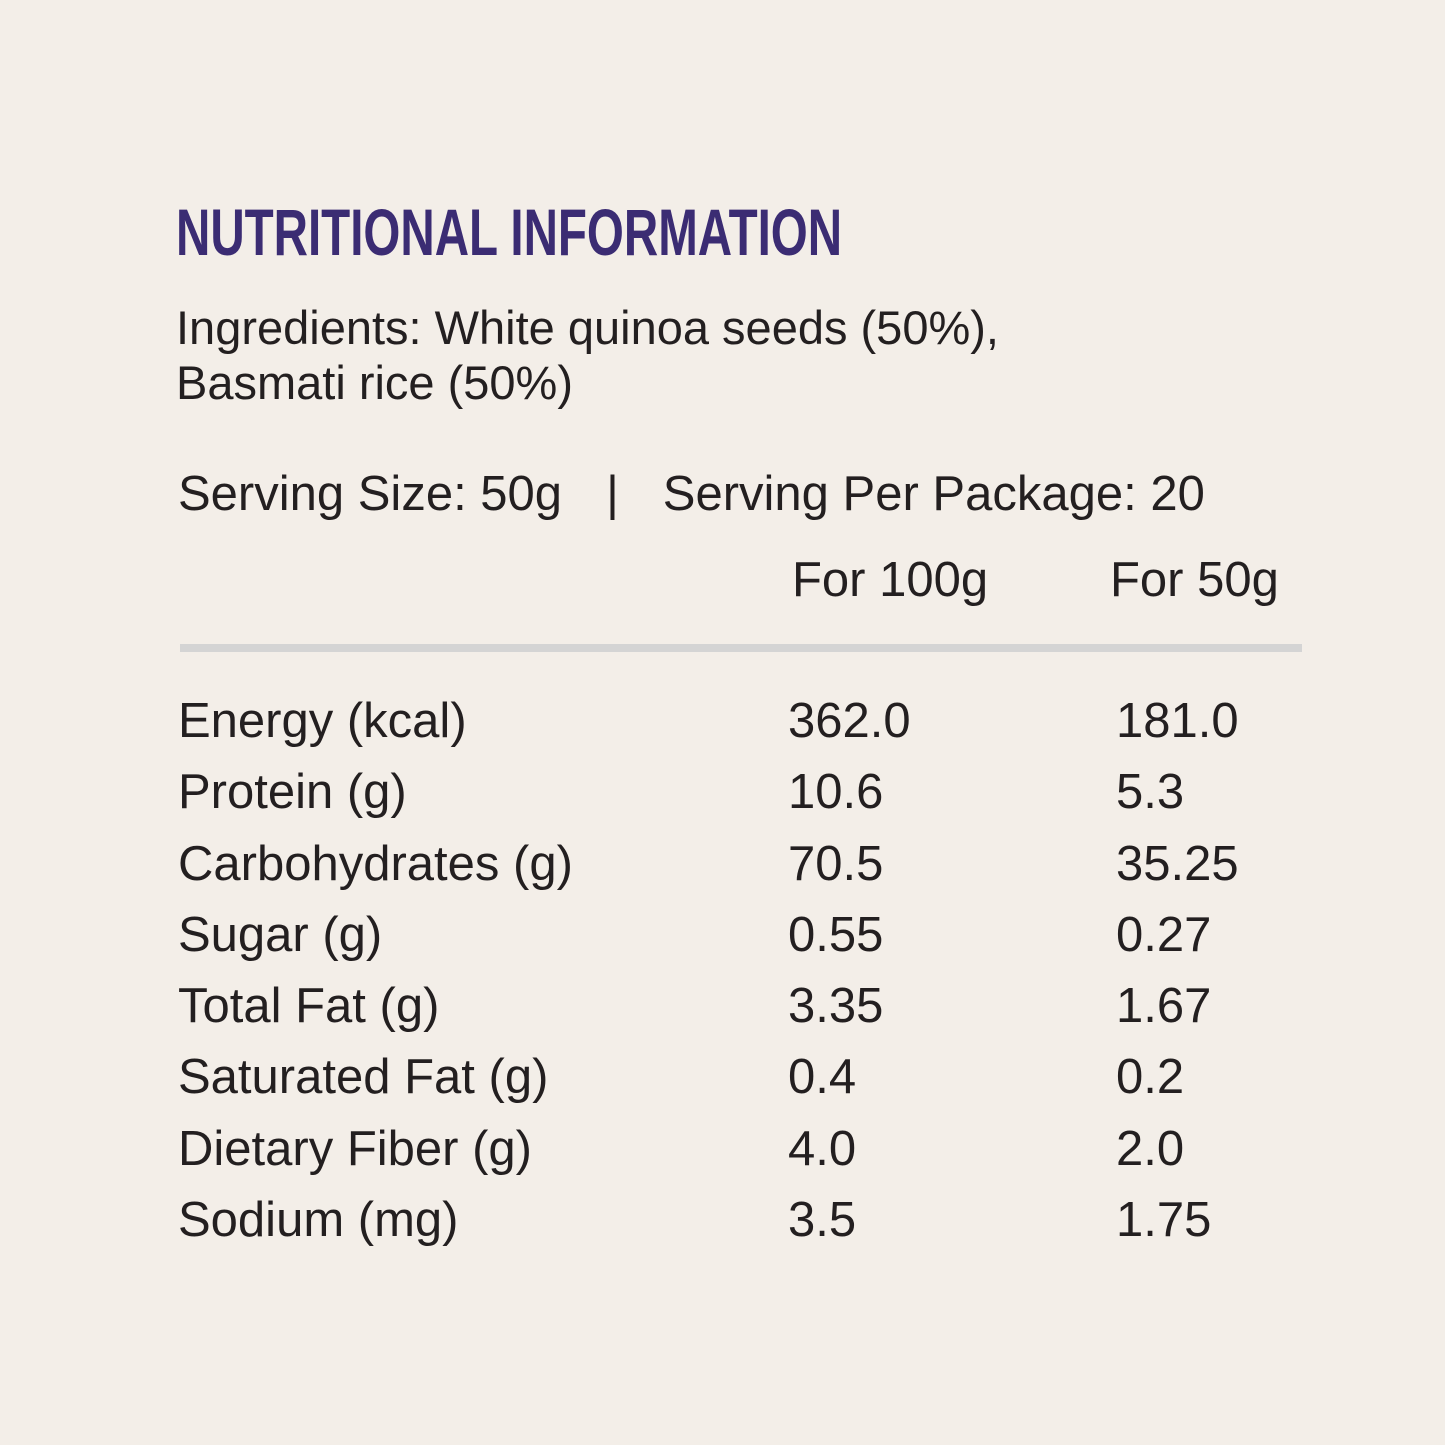 The image size is (1445, 1445). What do you see at coordinates (1194, 580) in the screenshot?
I see `column-header-per-50g: For 50g` at bounding box center [1194, 580].